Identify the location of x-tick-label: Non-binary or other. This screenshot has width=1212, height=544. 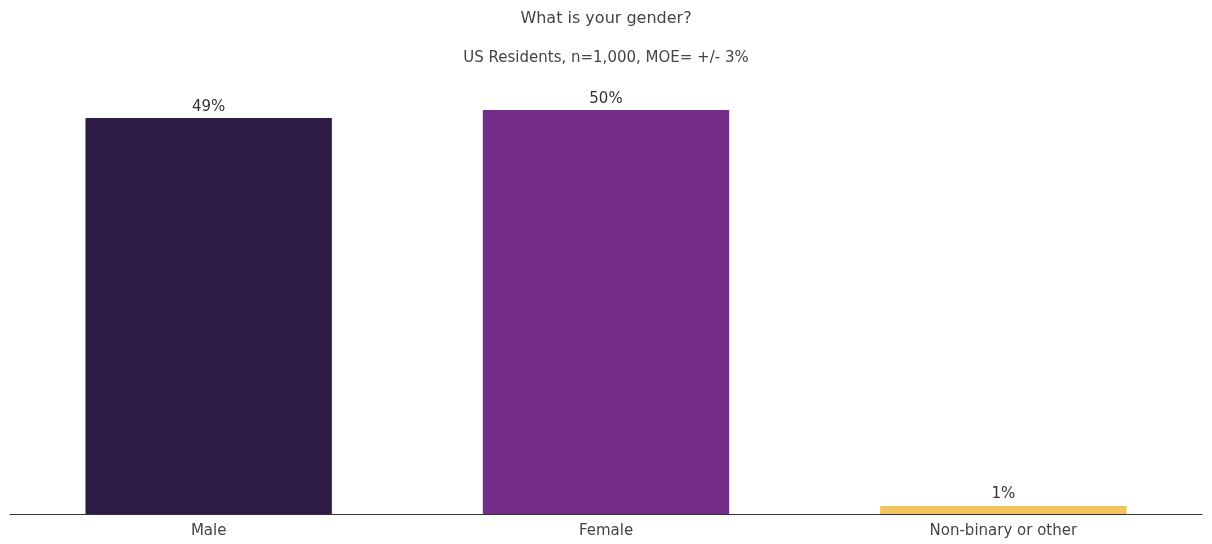
(1003, 529).